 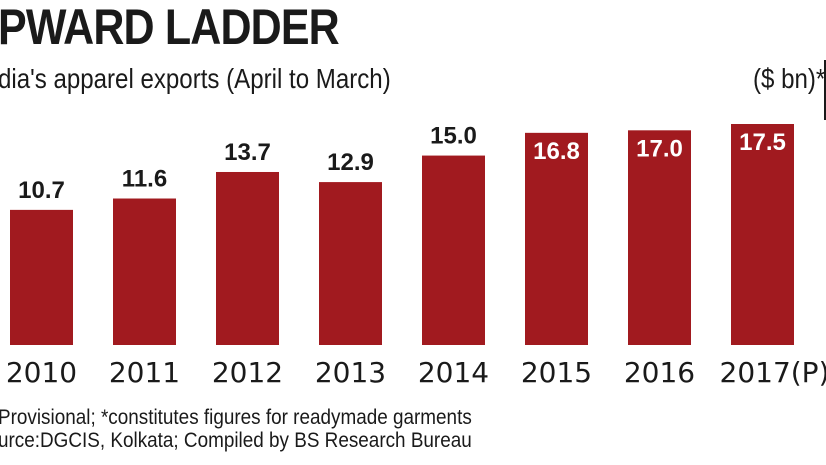 I want to click on x-tick-2010: 2010, so click(x=41, y=372).